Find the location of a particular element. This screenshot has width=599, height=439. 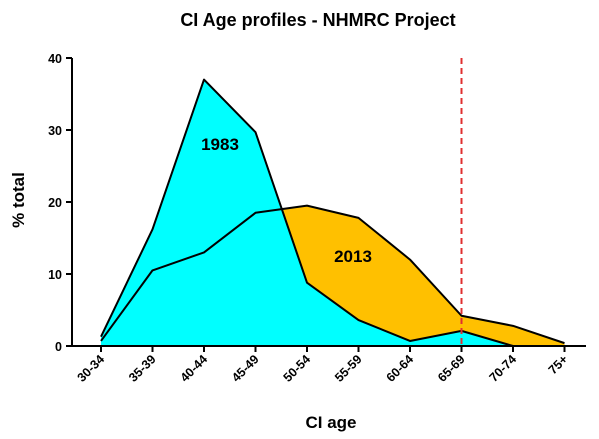

y-tick-label: 40 is located at coordinates (55, 59).